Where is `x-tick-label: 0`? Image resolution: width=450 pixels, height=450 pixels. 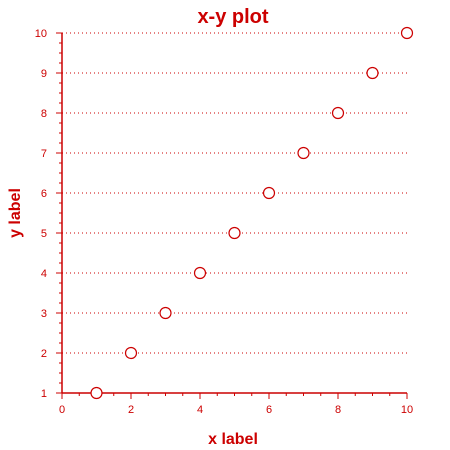 x-tick-label: 0 is located at coordinates (62, 410).